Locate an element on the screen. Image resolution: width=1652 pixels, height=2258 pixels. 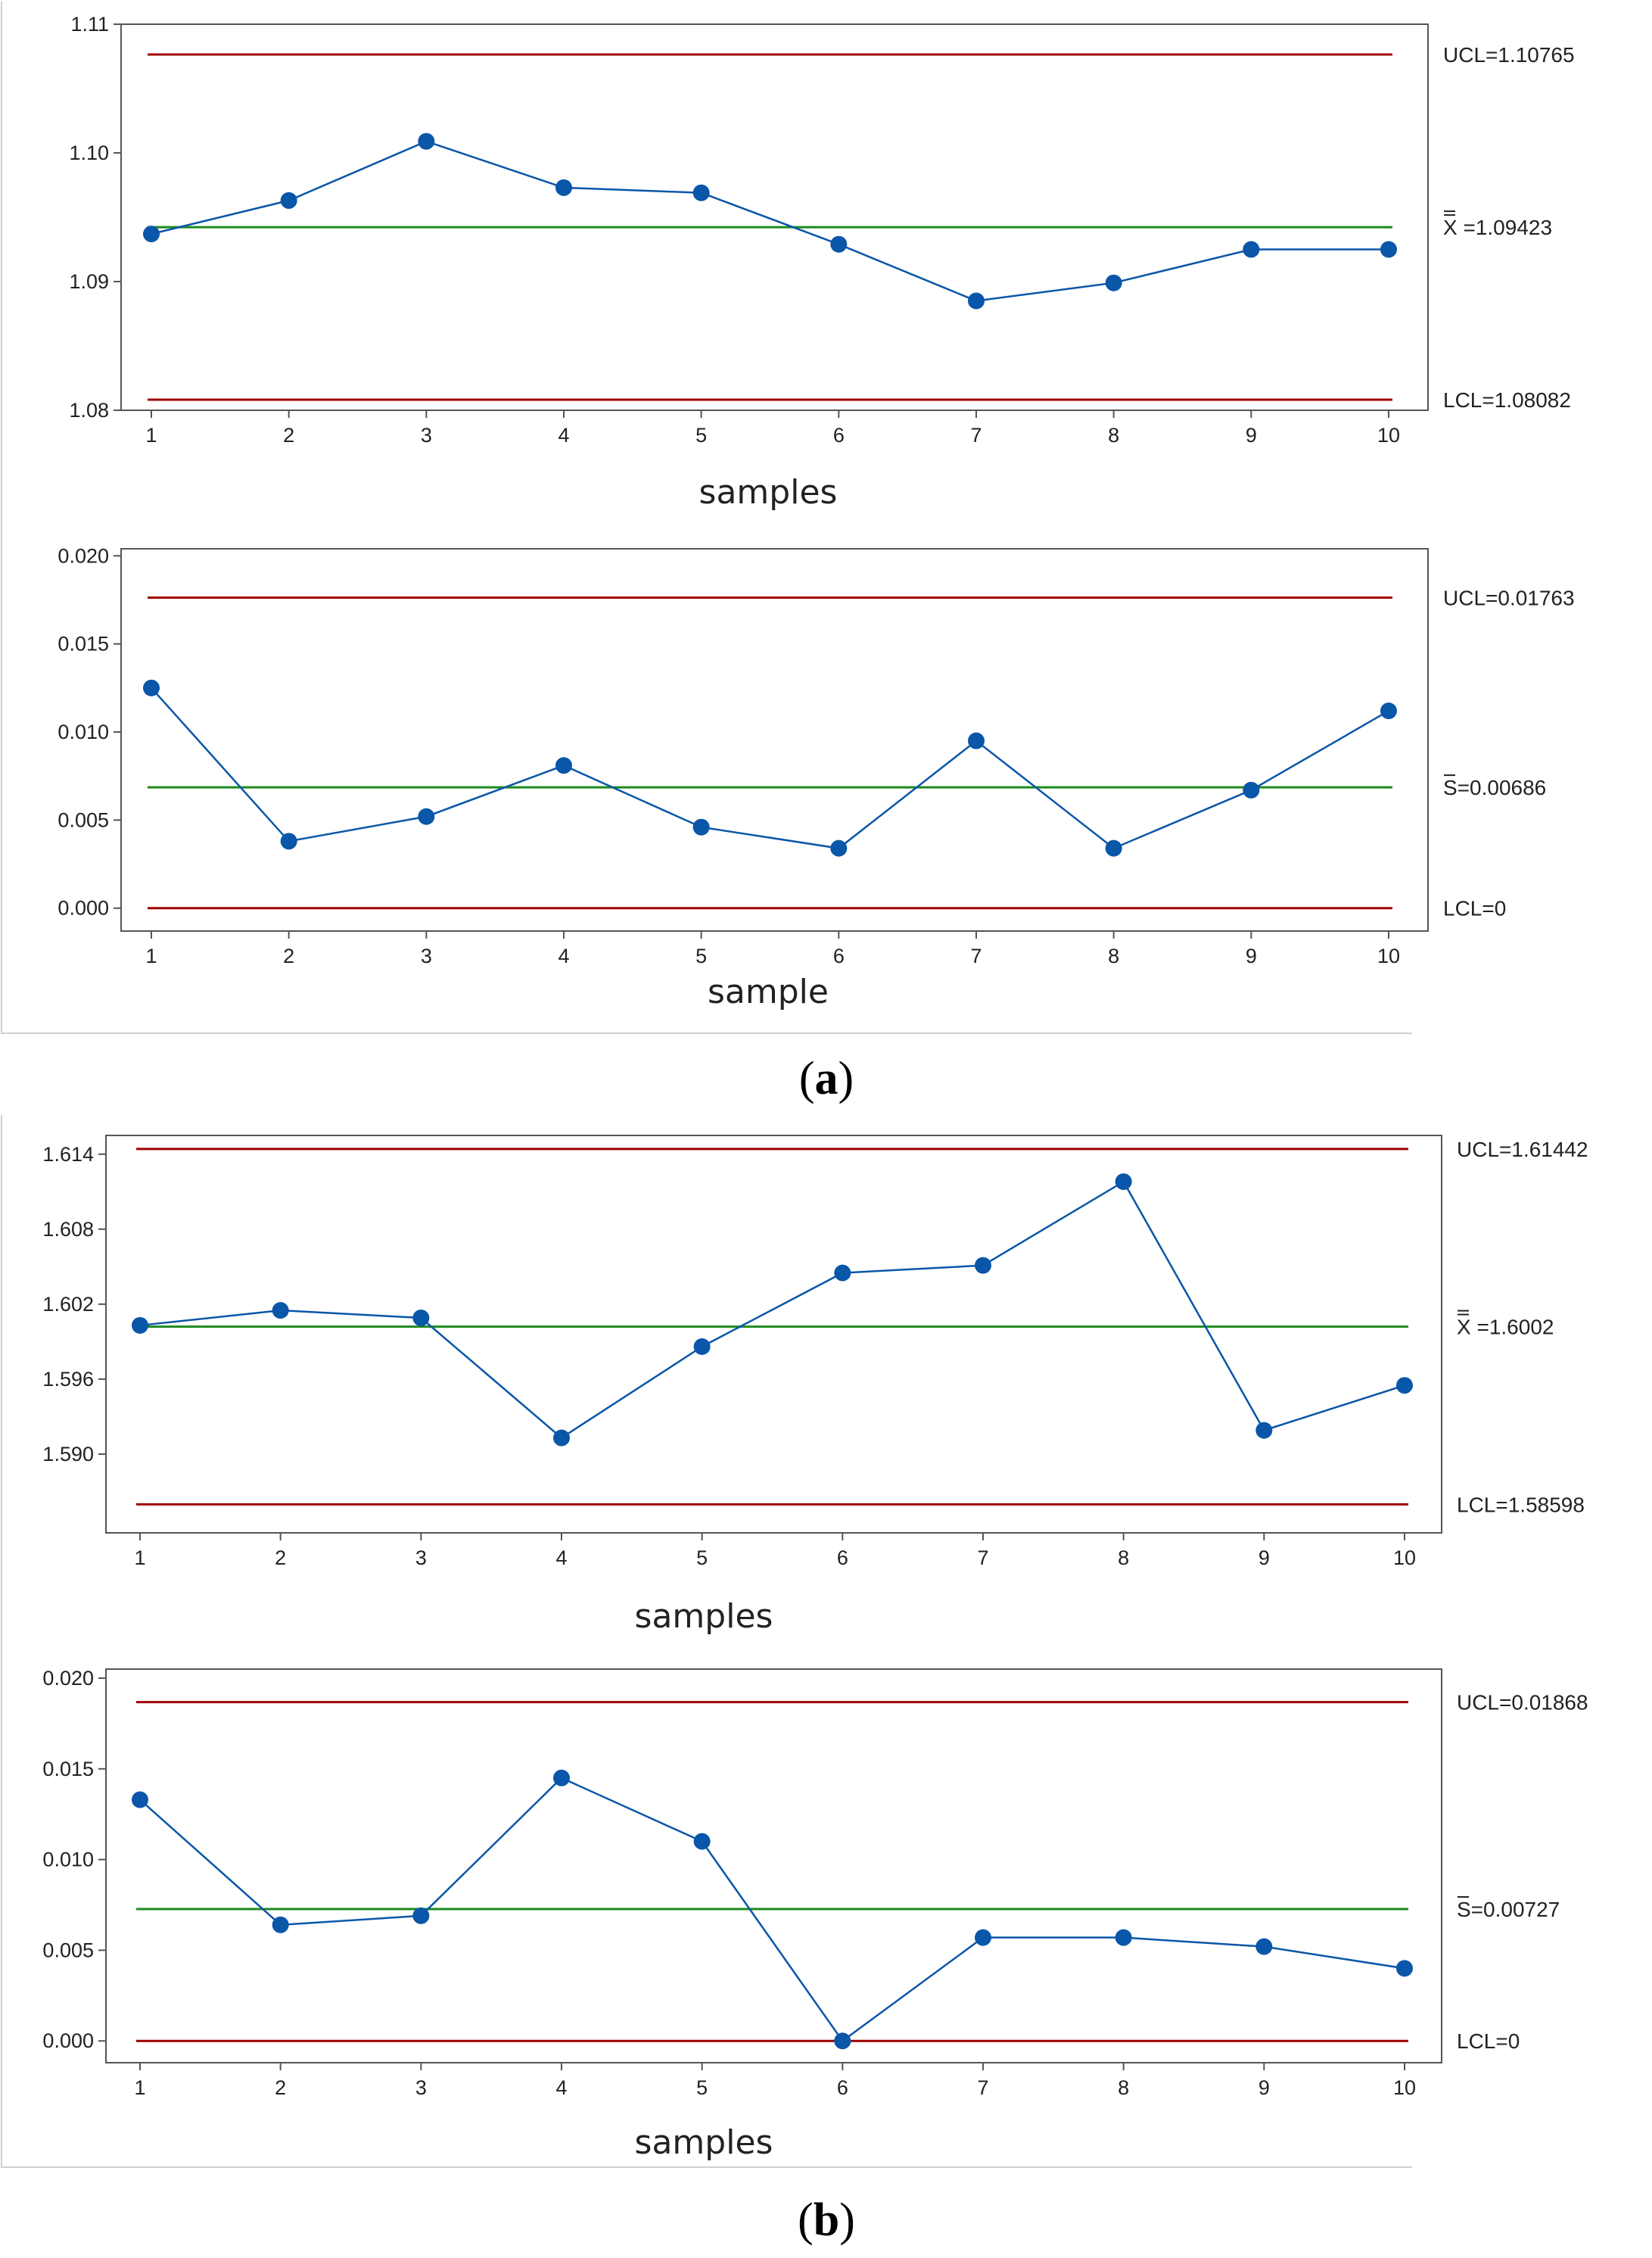
y-tick-label: 1.614 is located at coordinates (68, 1154).